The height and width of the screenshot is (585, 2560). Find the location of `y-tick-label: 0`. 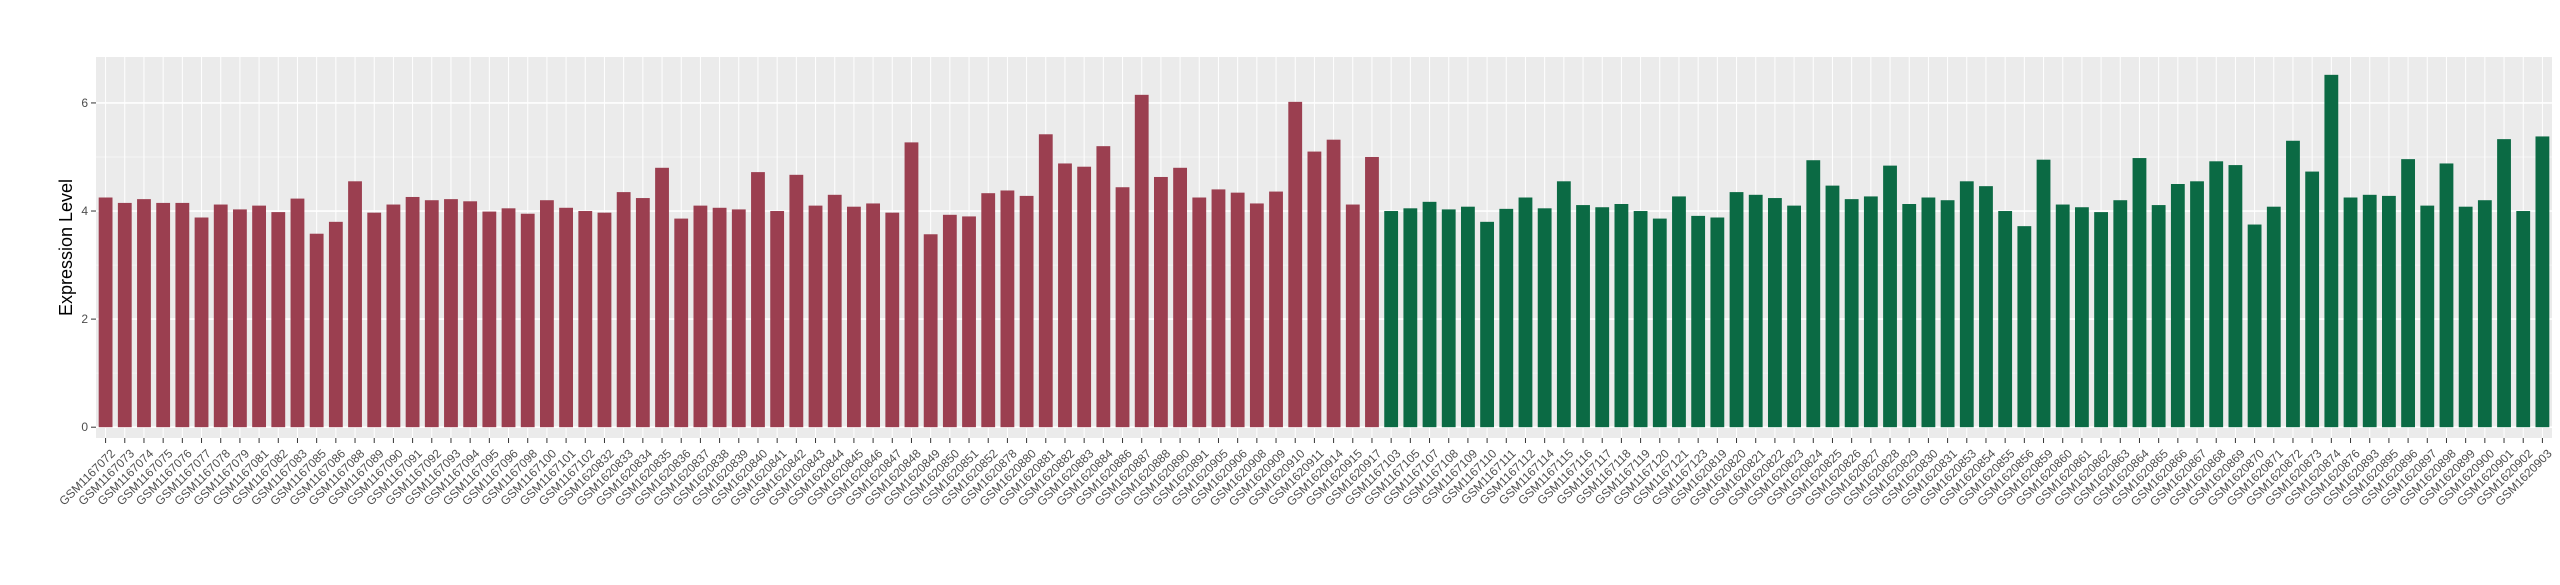

y-tick-label: 0 is located at coordinates (84, 427).